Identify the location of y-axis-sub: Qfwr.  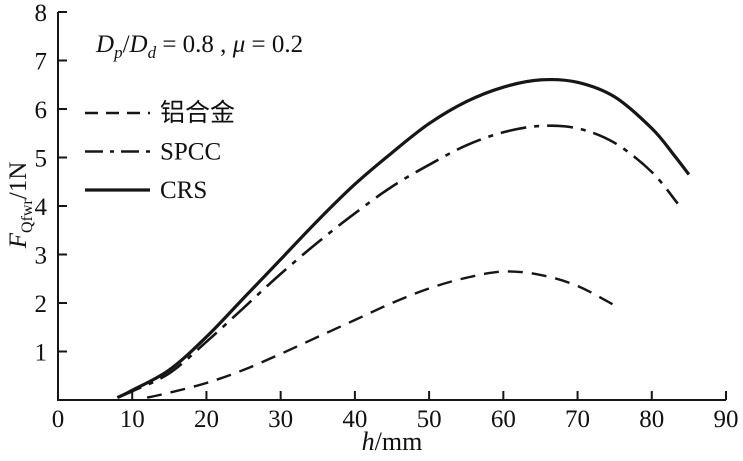
(27, 216).